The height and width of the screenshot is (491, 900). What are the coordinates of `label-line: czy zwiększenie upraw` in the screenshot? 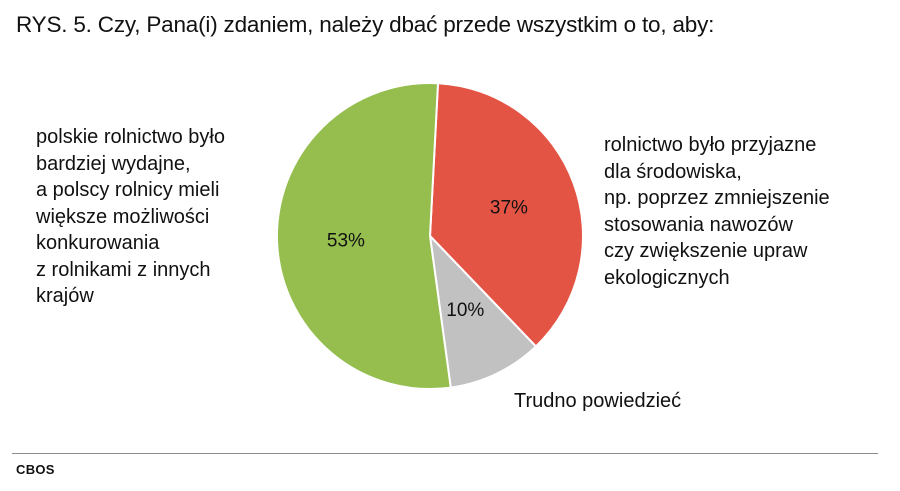 It's located at (706, 251).